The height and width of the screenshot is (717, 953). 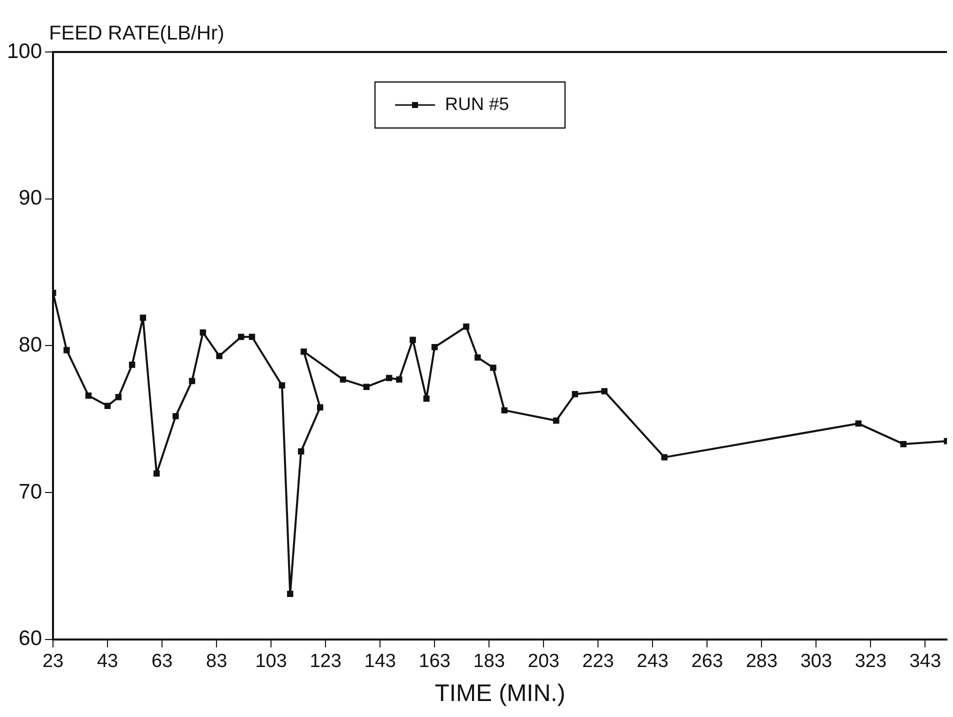 What do you see at coordinates (477, 104) in the screenshot?
I see `legend-label: RUN #5` at bounding box center [477, 104].